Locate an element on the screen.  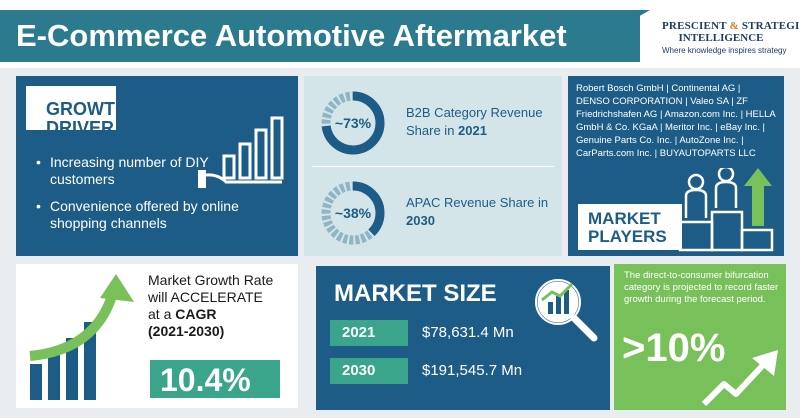
cagr-line2: will ACCELERATE is located at coordinates (205, 297).